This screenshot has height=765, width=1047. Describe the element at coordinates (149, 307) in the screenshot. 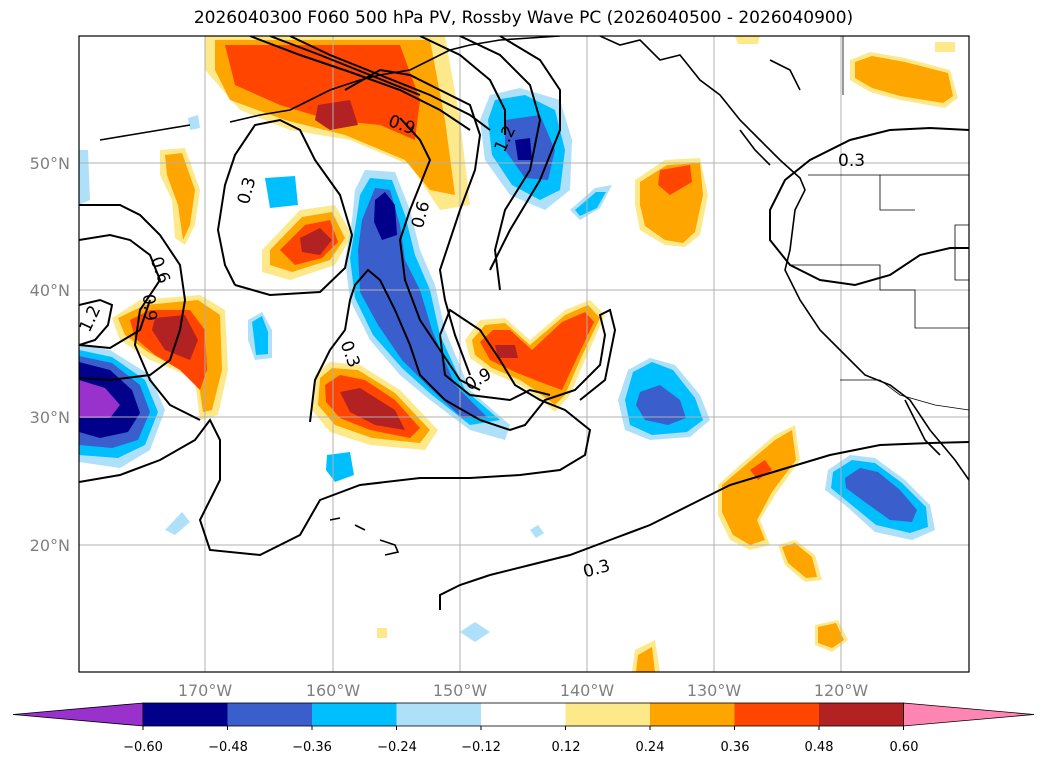

I see `contour-label: 0.9` at that location.